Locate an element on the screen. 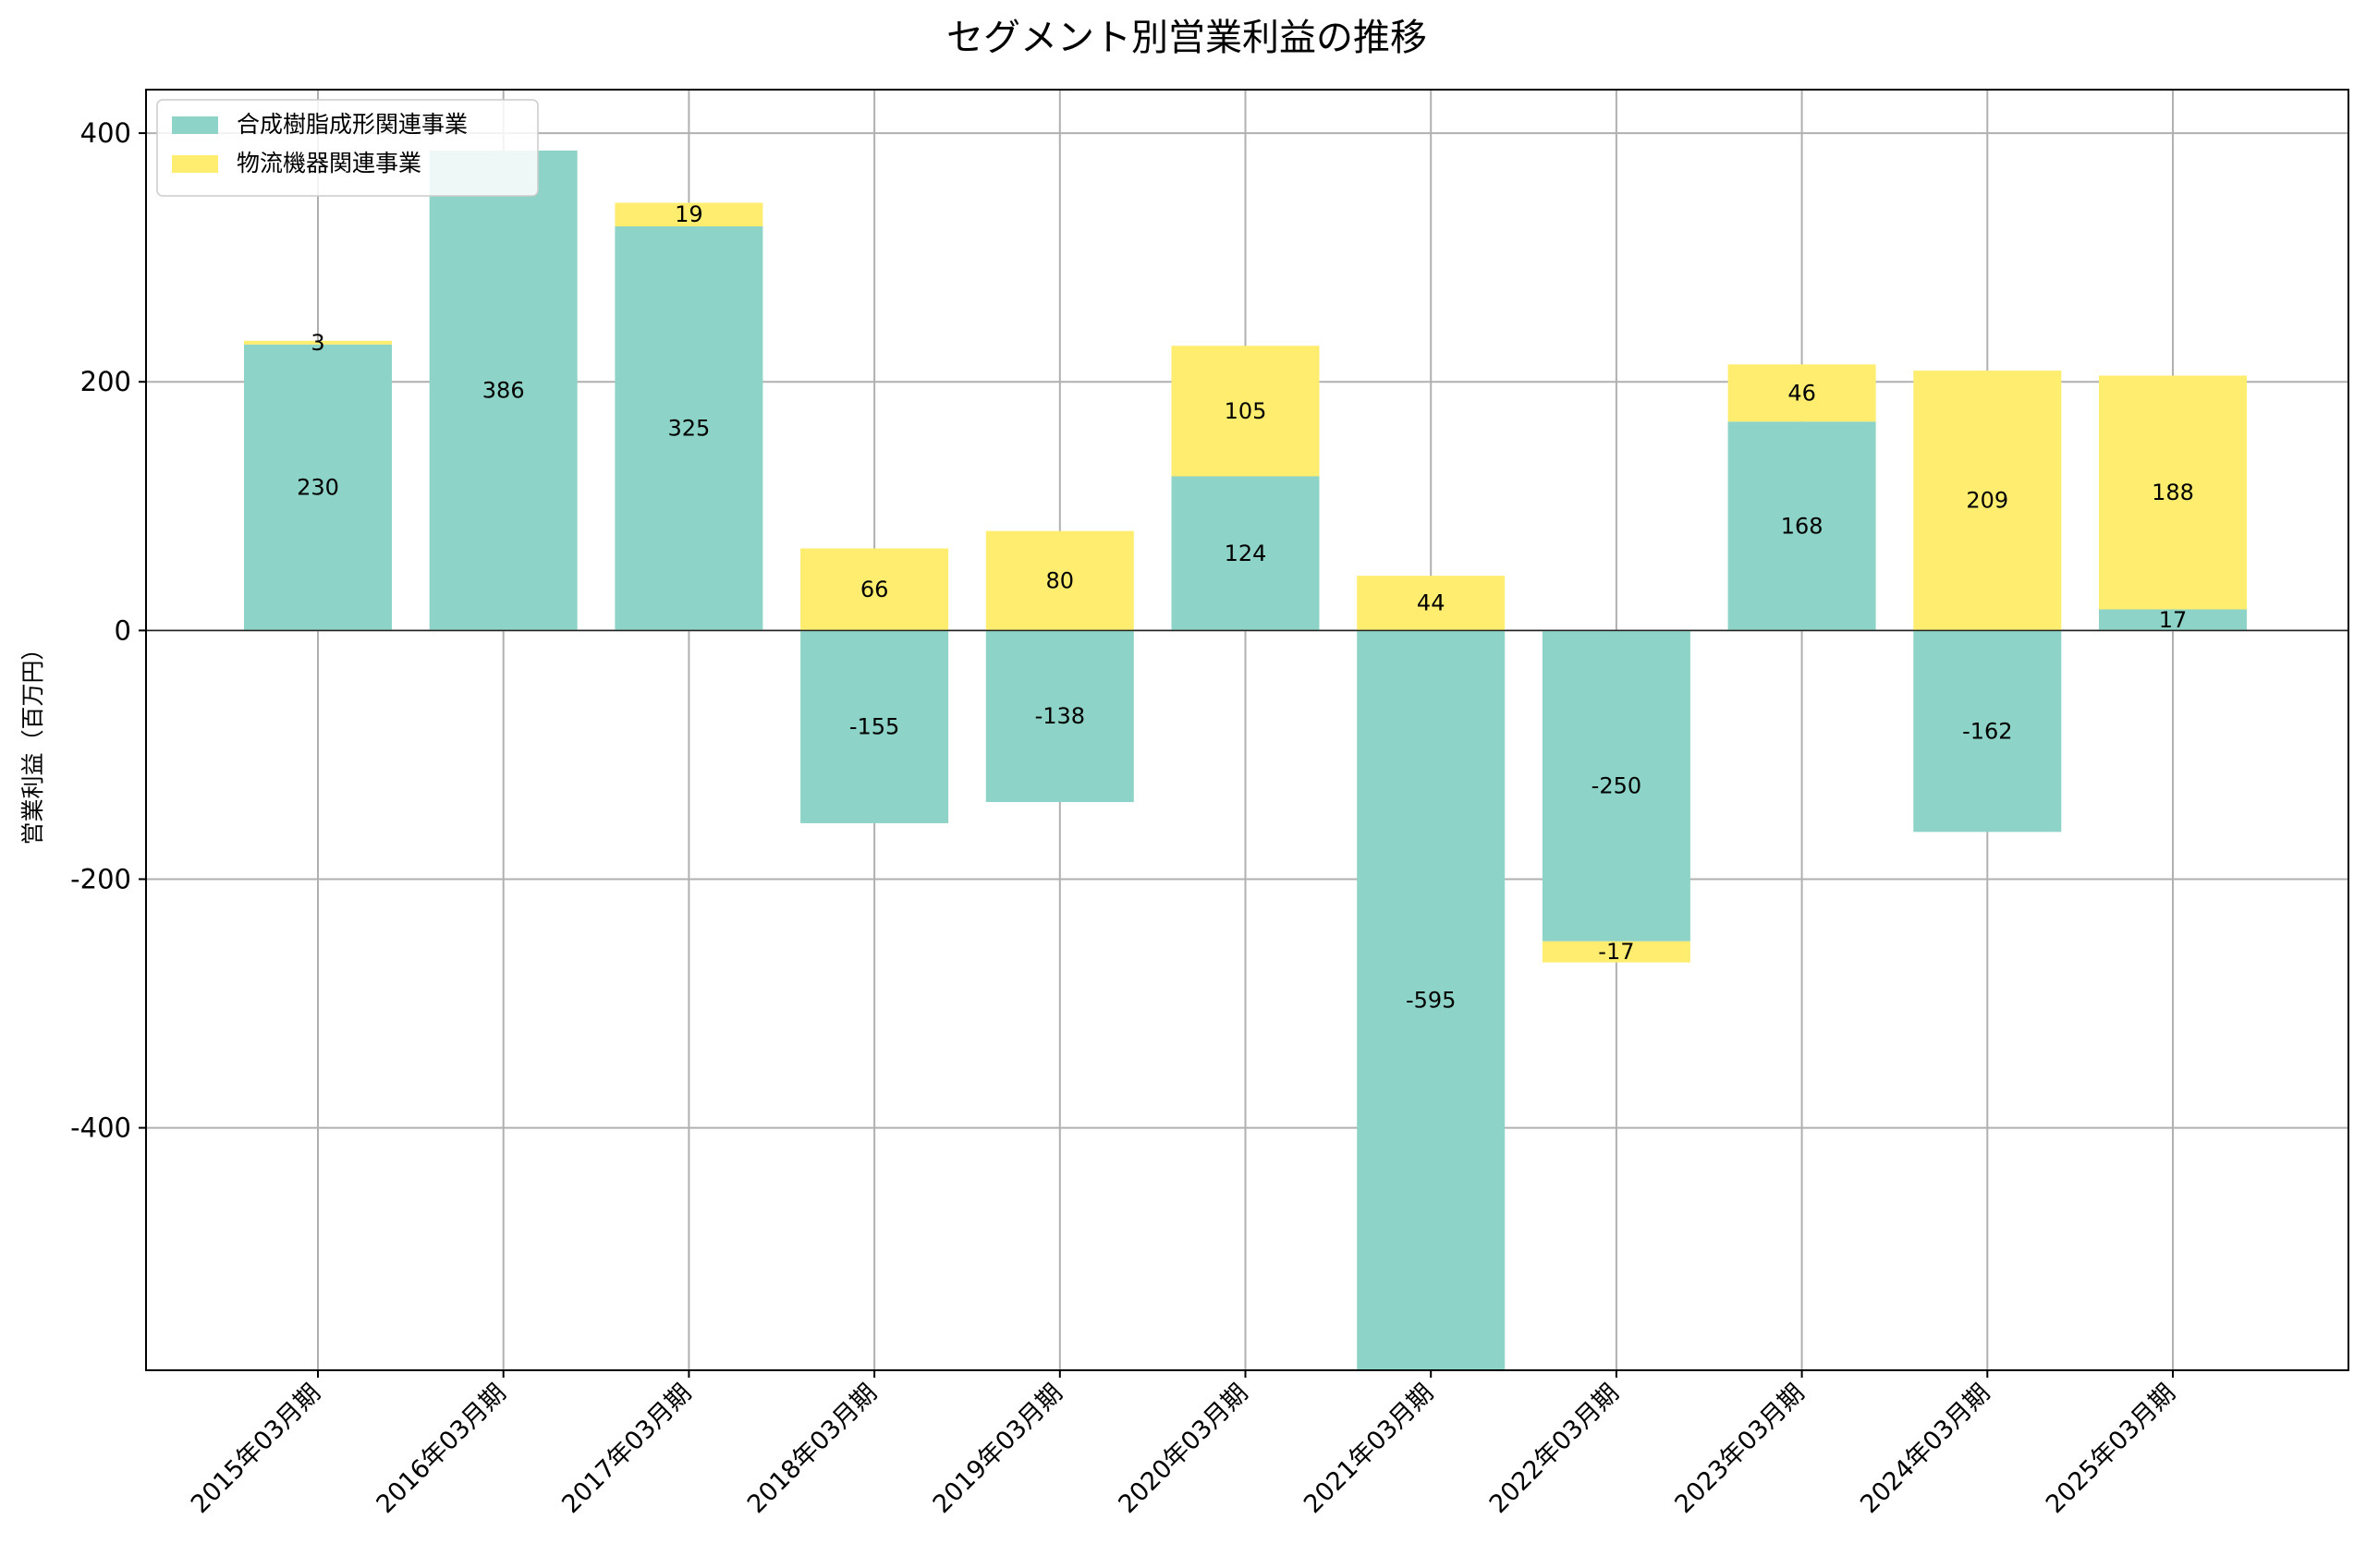  legend-box is located at coordinates (347, 148).